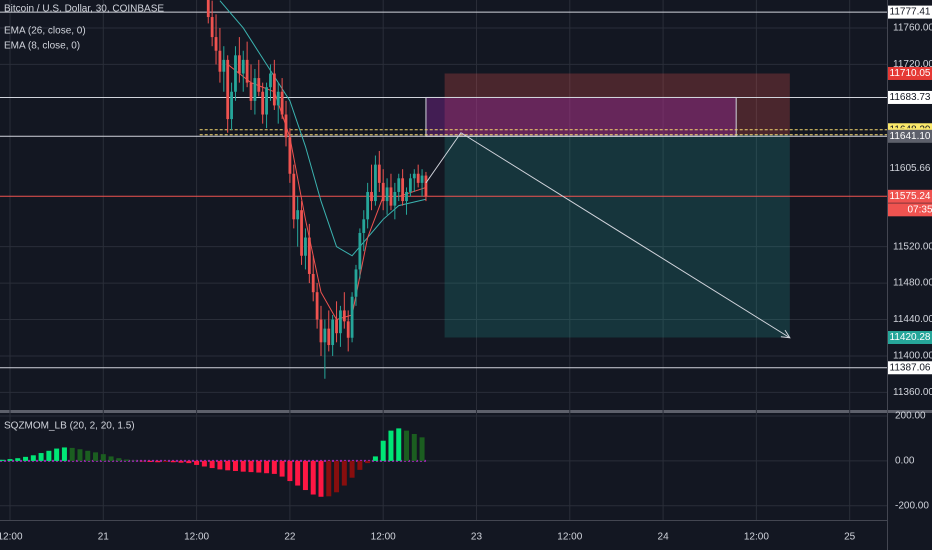 This screenshot has height=550, width=932. Describe the element at coordinates (912, 64) in the screenshot. I see `y-tick-label: 11720.00` at that location.